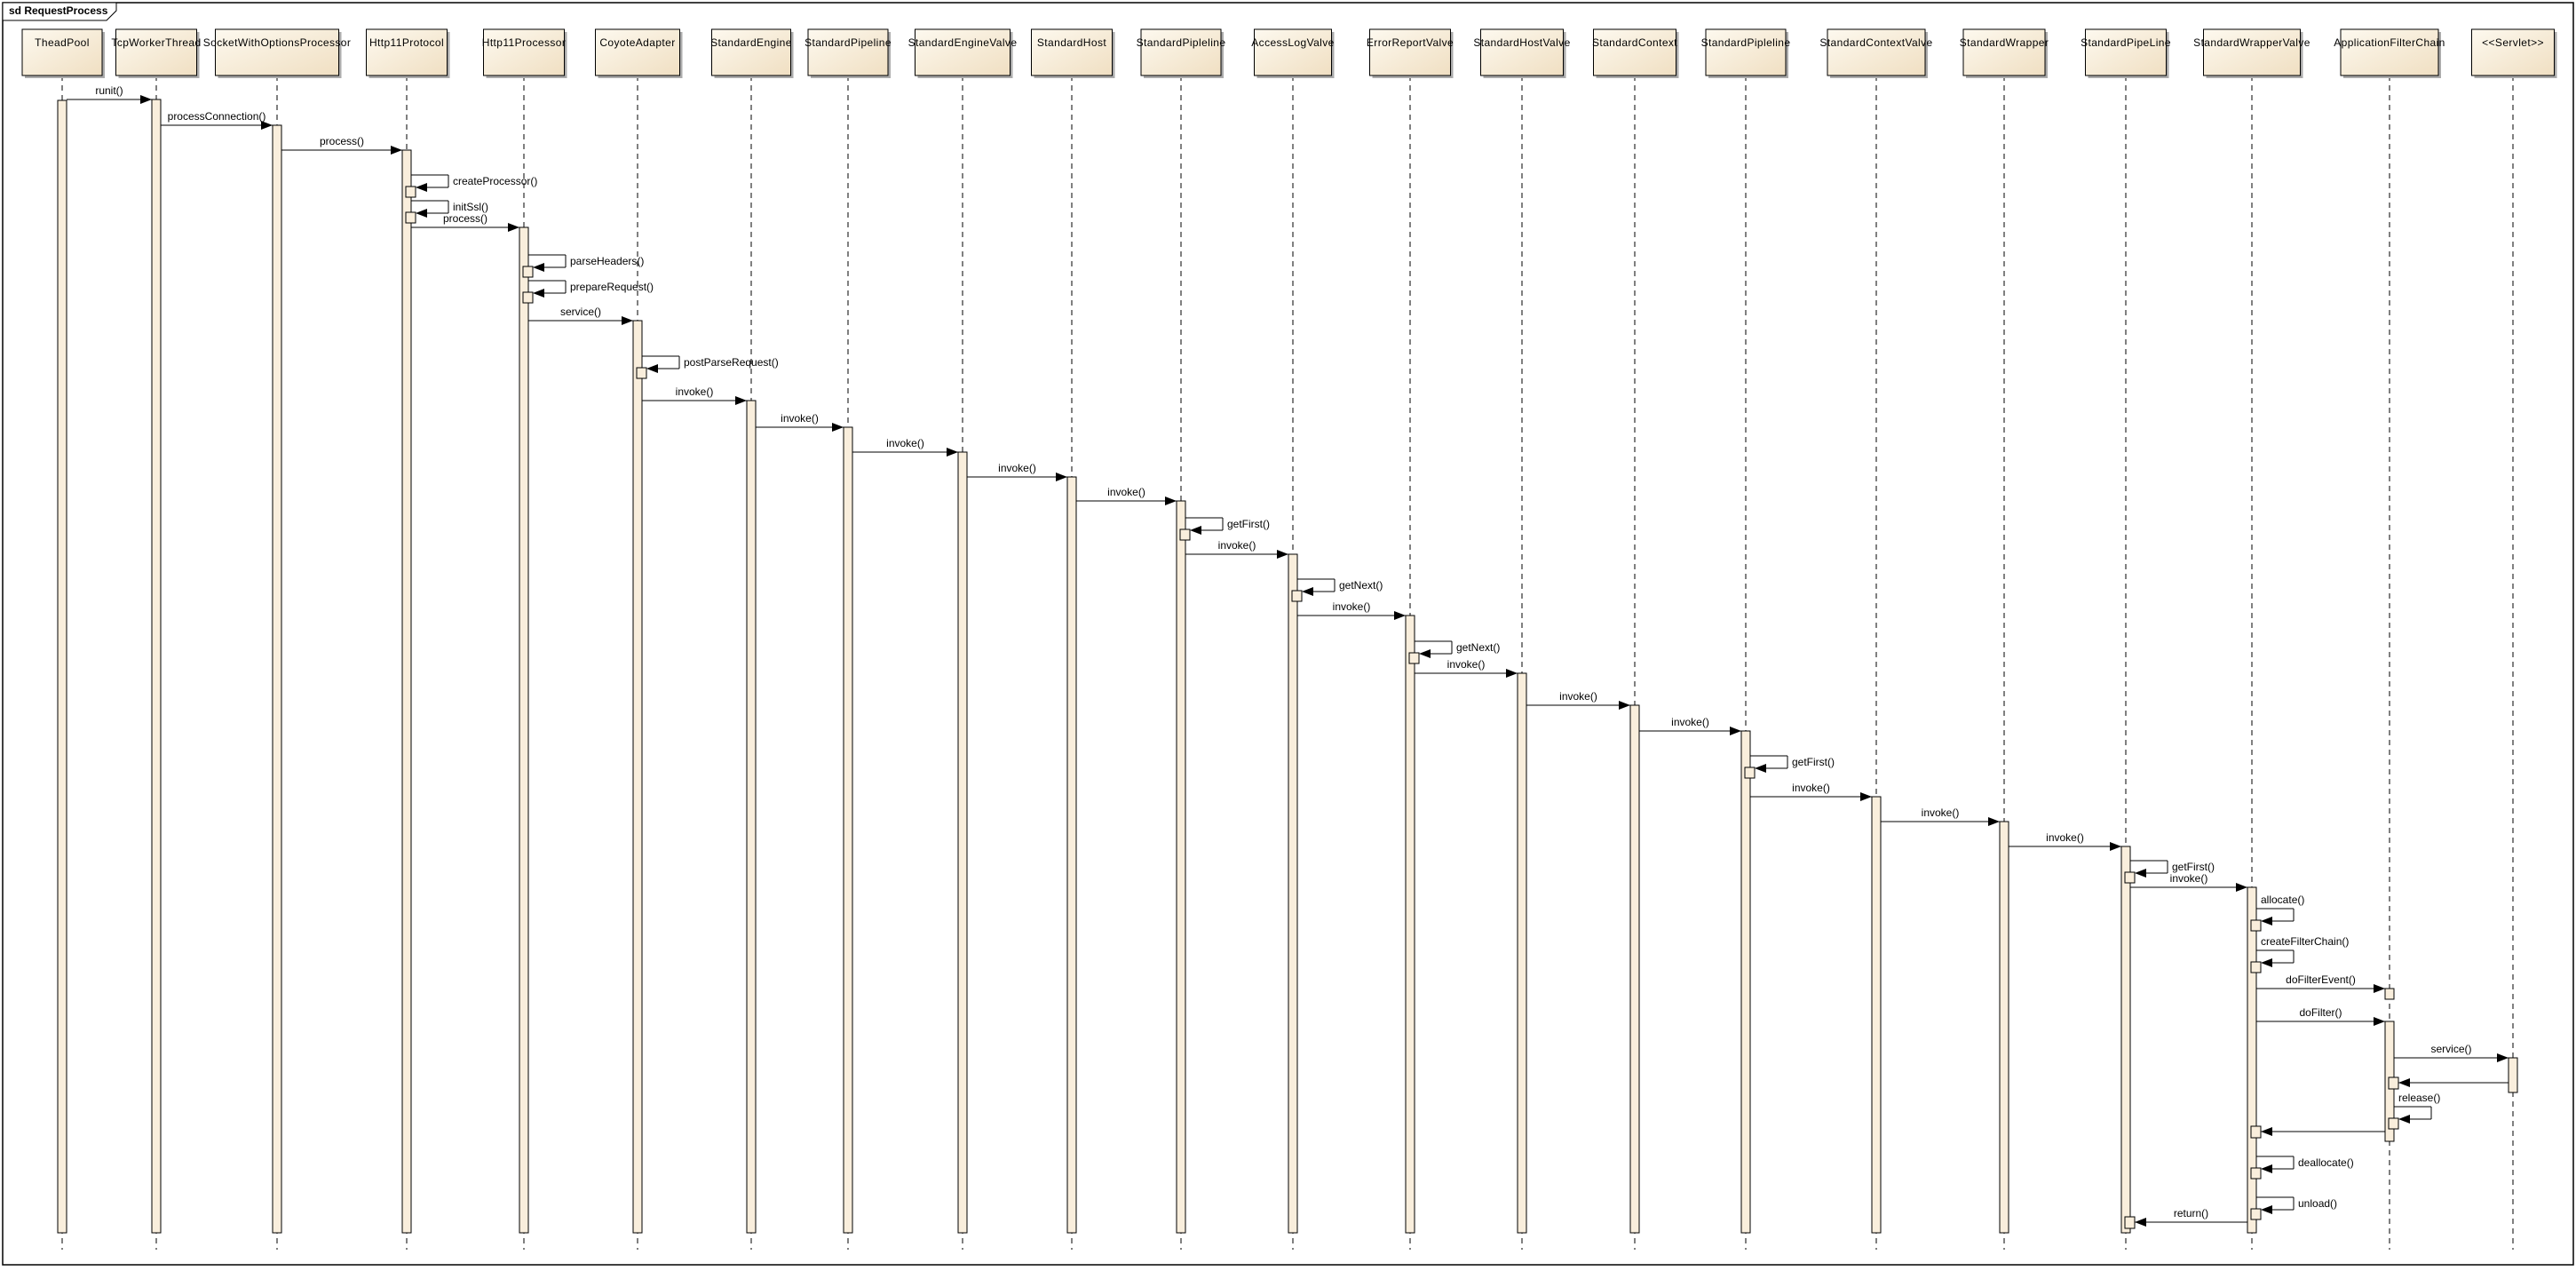 The image size is (2576, 1271). Describe the element at coordinates (1522, 42) in the screenshot. I see `lifeline-name: StandardHostValve` at that location.